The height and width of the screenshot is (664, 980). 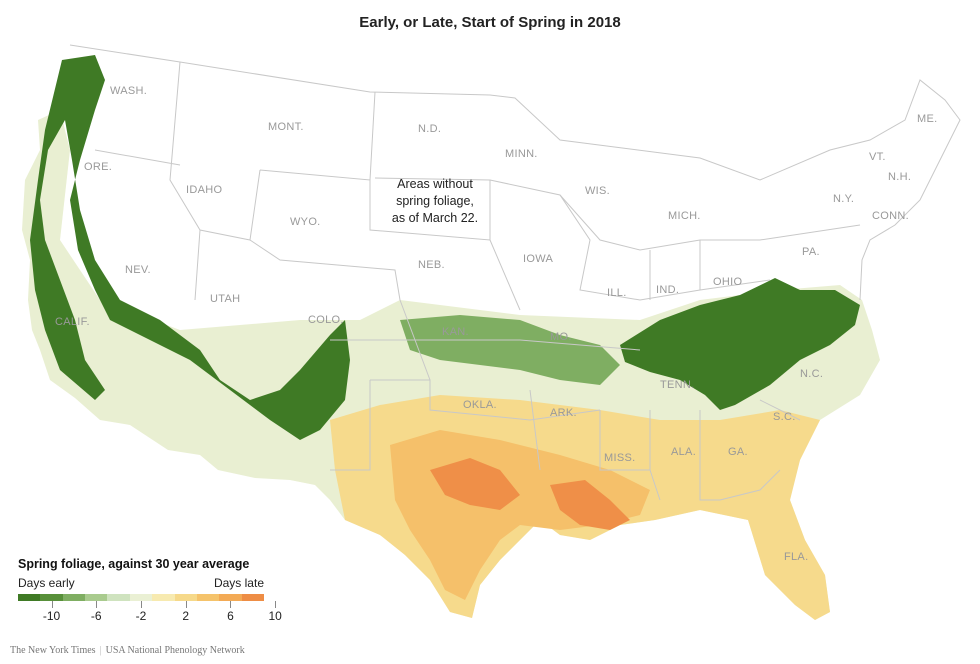 What do you see at coordinates (53, 650) in the screenshot?
I see `credit-publisher: The New York Times` at bounding box center [53, 650].